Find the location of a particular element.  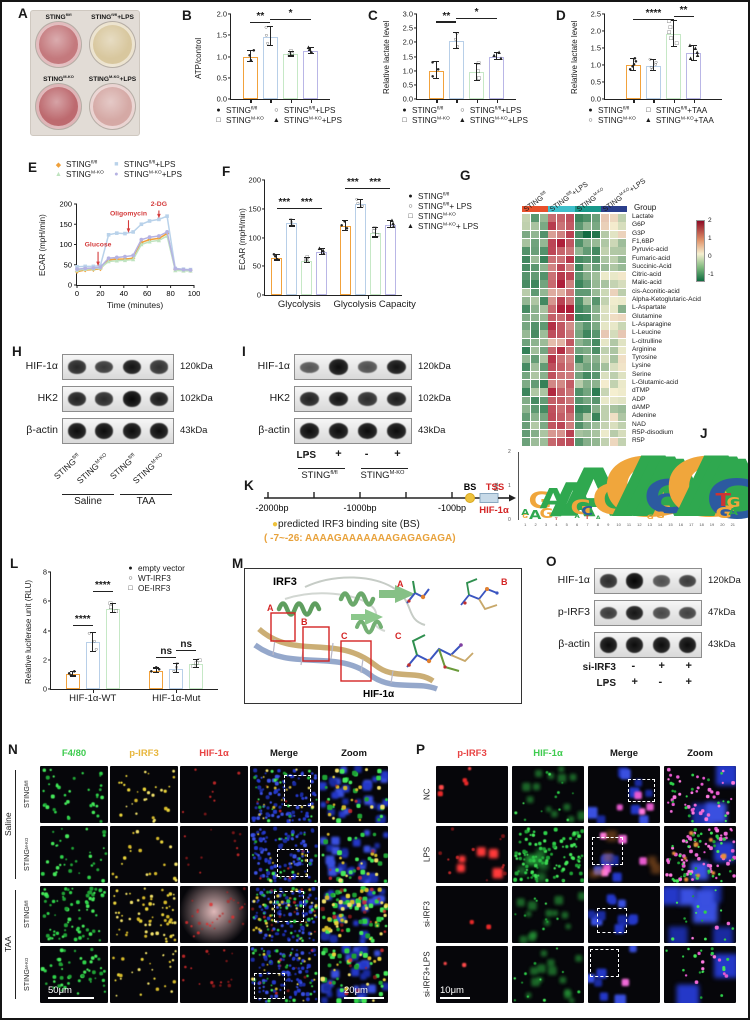

significance-label: ** is located at coordinates (446, 16).